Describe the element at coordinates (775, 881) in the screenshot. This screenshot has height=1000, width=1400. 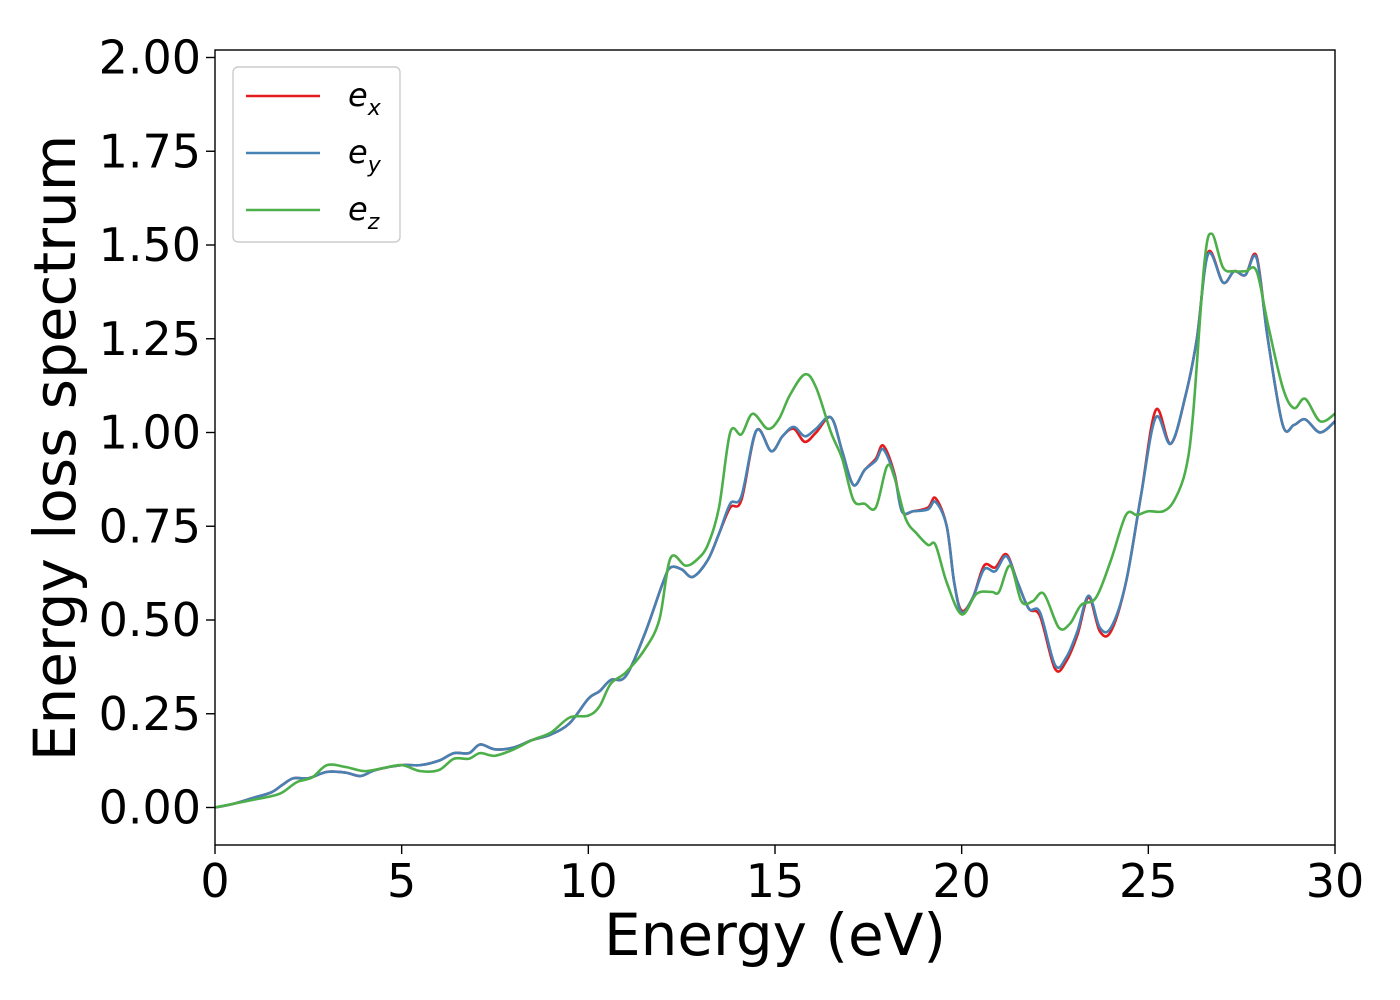
I see `x-tick-label: 15` at that location.